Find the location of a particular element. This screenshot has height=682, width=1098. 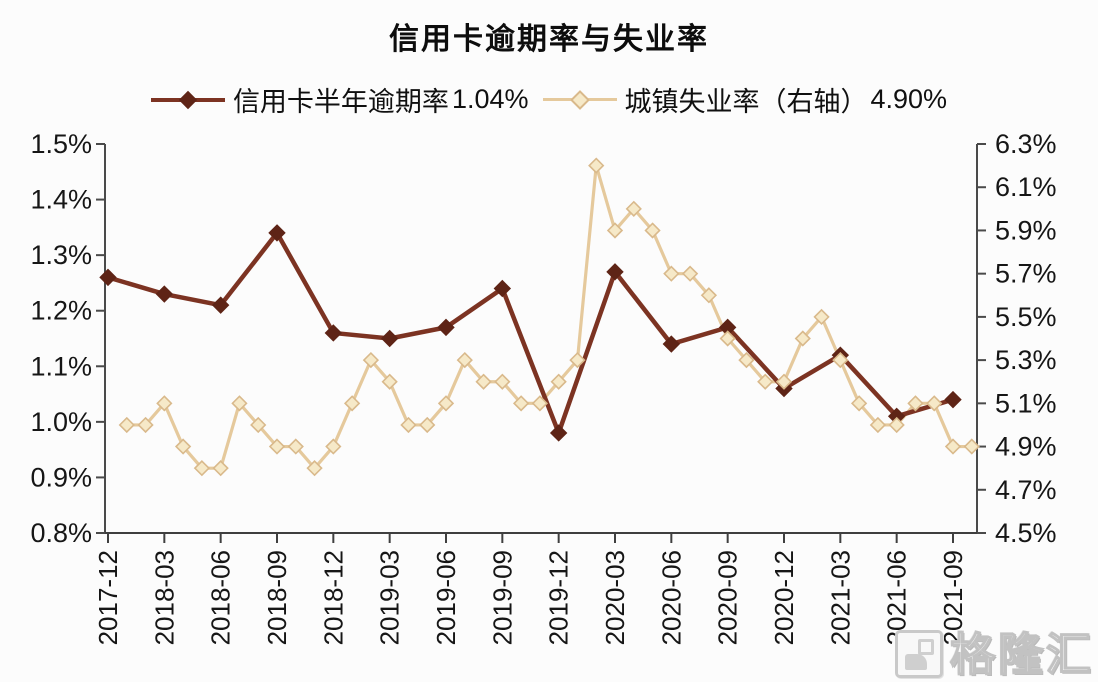

watermark: 格隆汇 is located at coordinates (994, 654).